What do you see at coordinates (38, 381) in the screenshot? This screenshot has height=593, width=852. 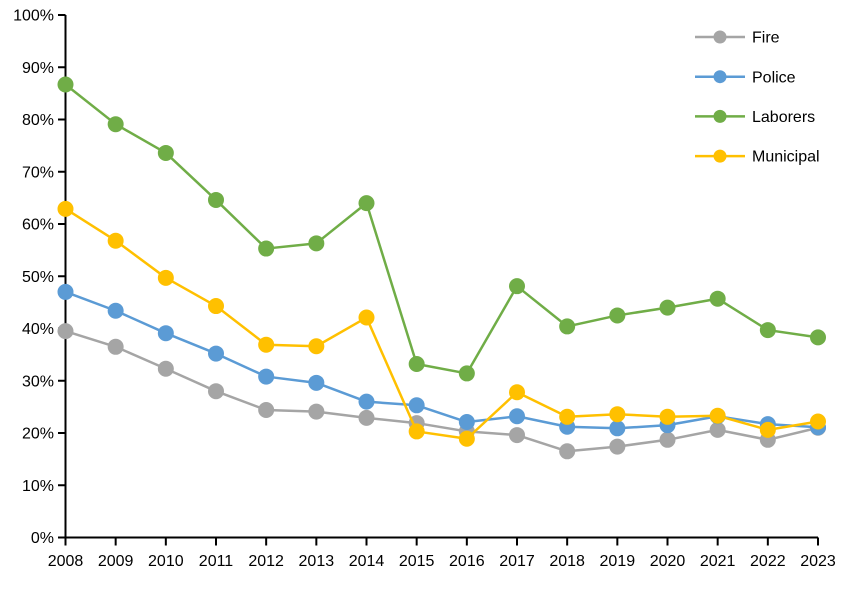 I see `y-axis-tick-label: 30%` at bounding box center [38, 381].